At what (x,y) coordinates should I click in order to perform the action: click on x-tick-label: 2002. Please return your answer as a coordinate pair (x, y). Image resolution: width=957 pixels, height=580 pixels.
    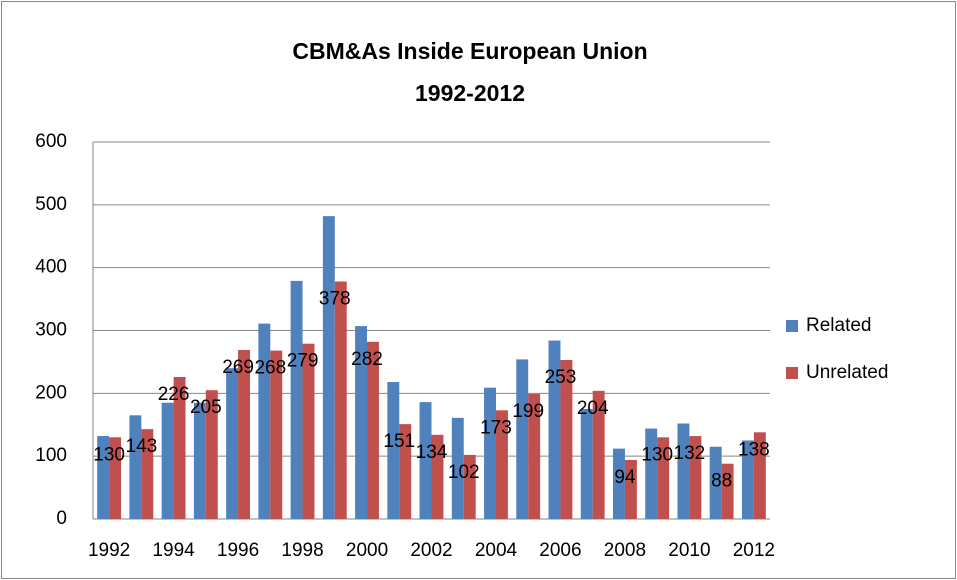
    Looking at the image, I should click on (431, 550).